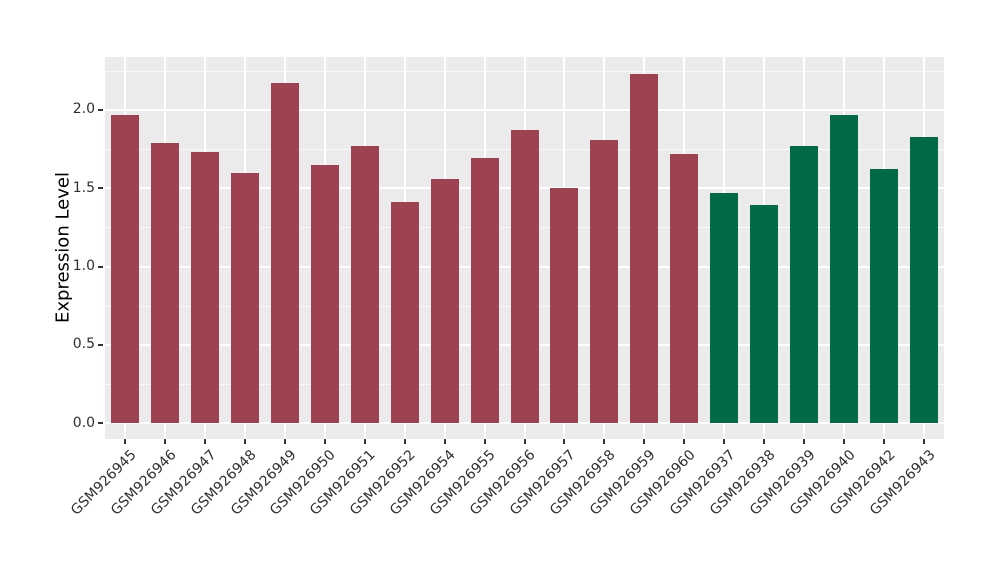  I want to click on y-axis-title: Expression Level, so click(63, 247).